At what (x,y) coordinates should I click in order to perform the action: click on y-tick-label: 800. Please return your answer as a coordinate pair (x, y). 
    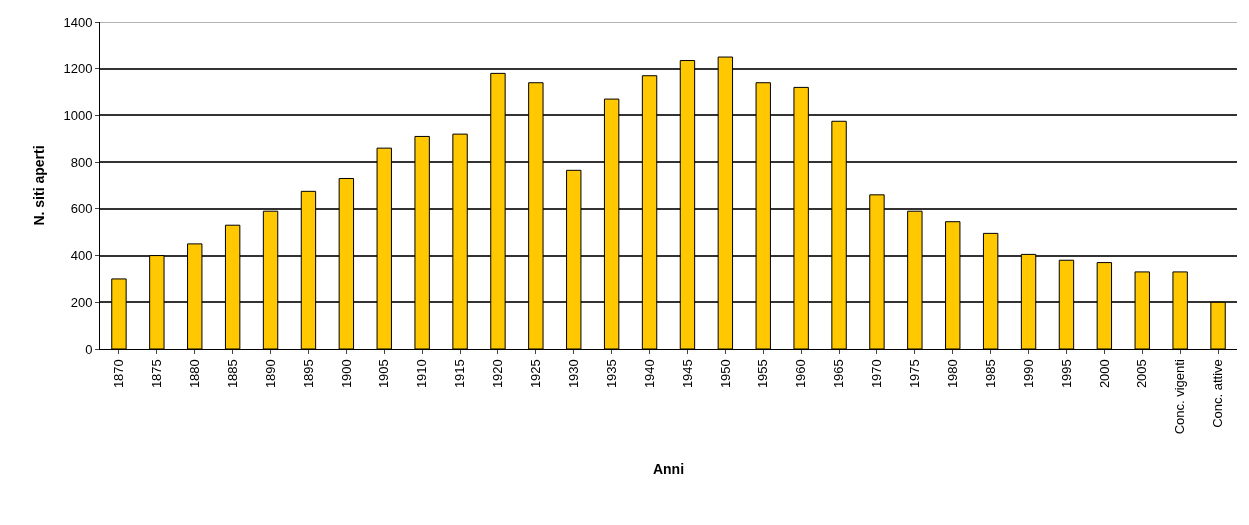
    Looking at the image, I should click on (81, 162).